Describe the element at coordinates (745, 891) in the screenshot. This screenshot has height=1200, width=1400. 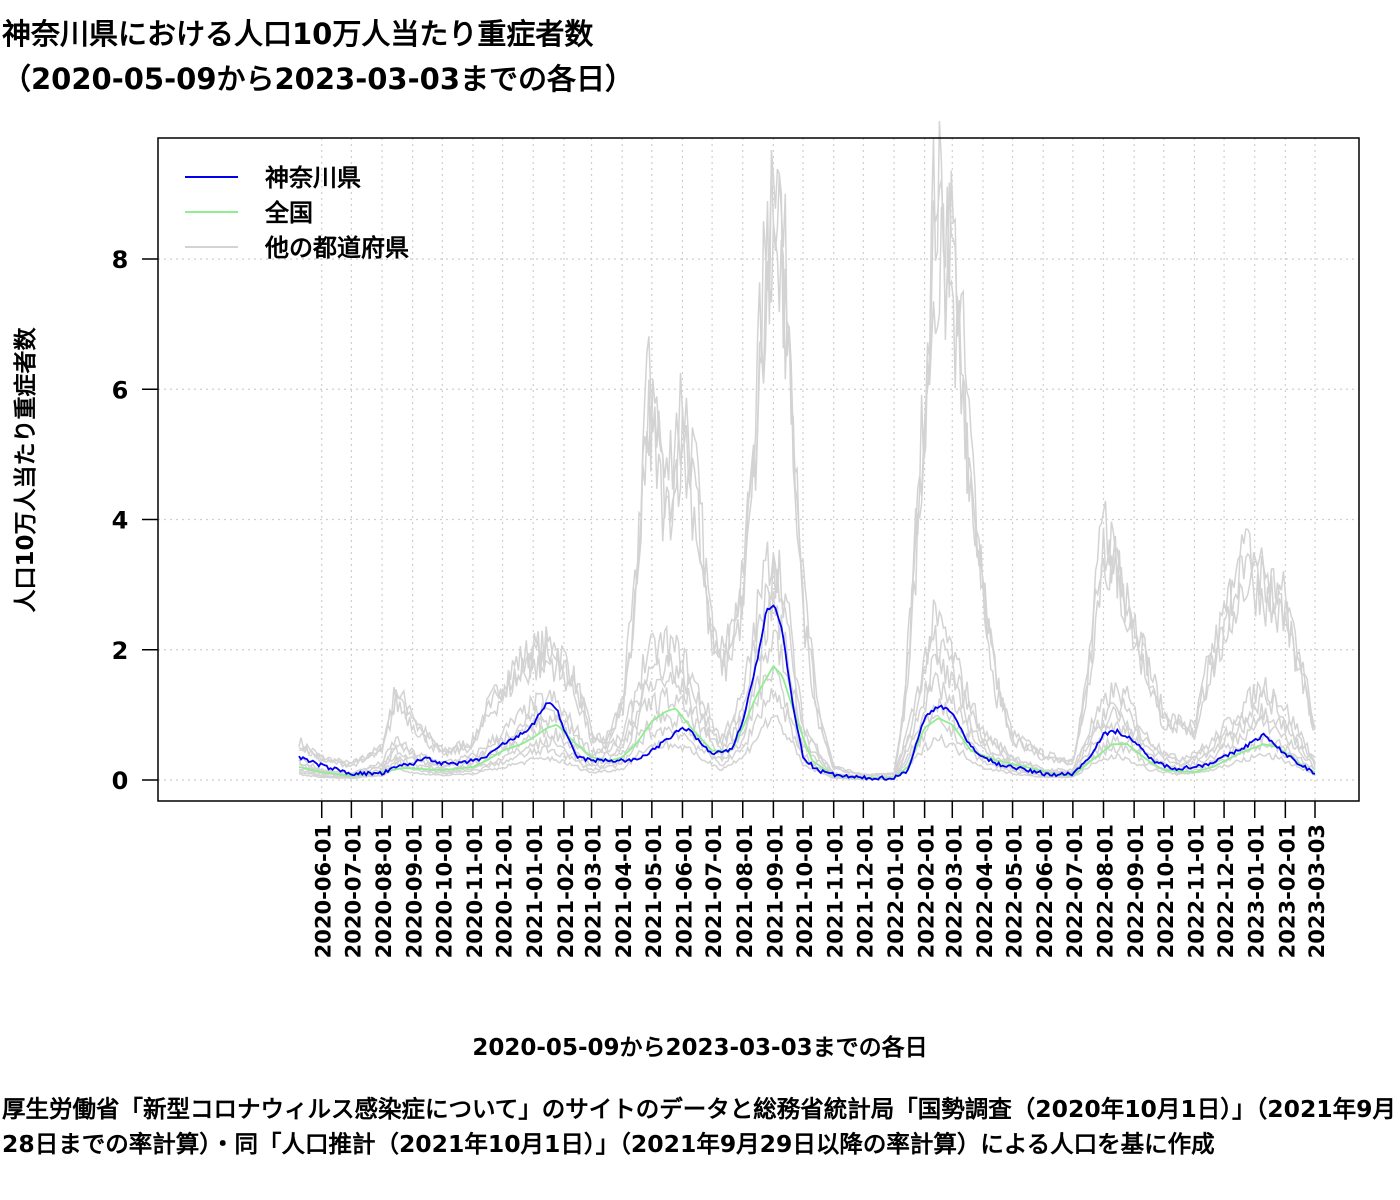
I see `x-tick-label: 2021-08-01` at that location.